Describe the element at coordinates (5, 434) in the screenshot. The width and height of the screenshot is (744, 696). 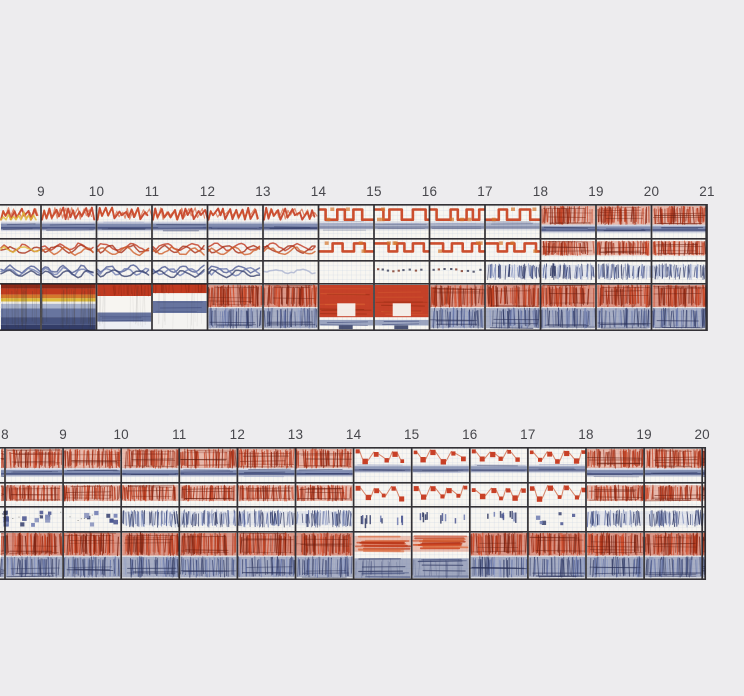
I see `hour-label: 8` at that location.